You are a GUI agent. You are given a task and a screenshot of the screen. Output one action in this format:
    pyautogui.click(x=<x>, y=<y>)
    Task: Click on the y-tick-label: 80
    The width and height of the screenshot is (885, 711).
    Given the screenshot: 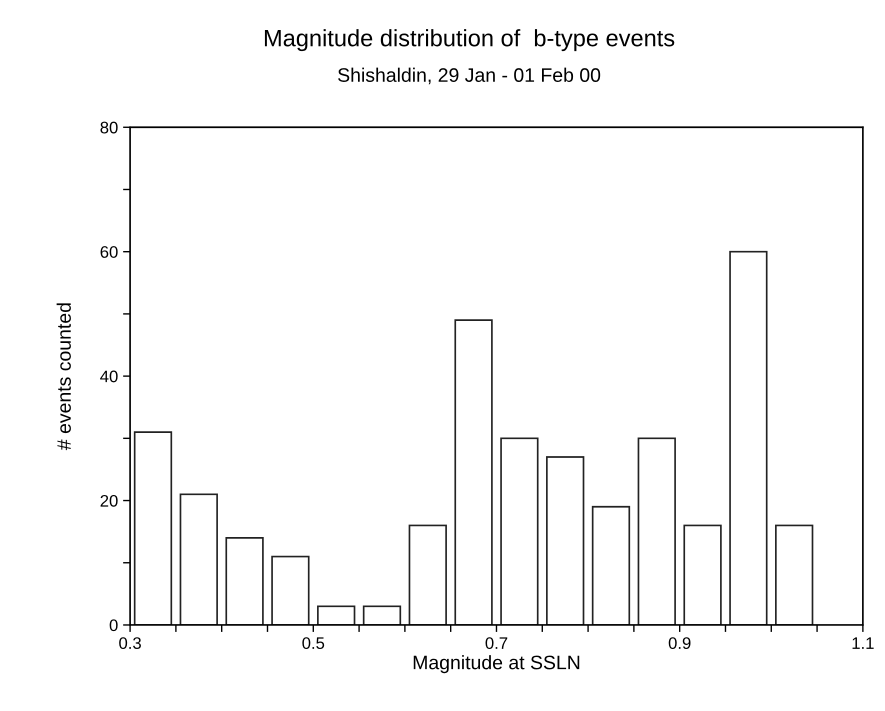 What is the action you would take?
    pyautogui.click(x=109, y=128)
    